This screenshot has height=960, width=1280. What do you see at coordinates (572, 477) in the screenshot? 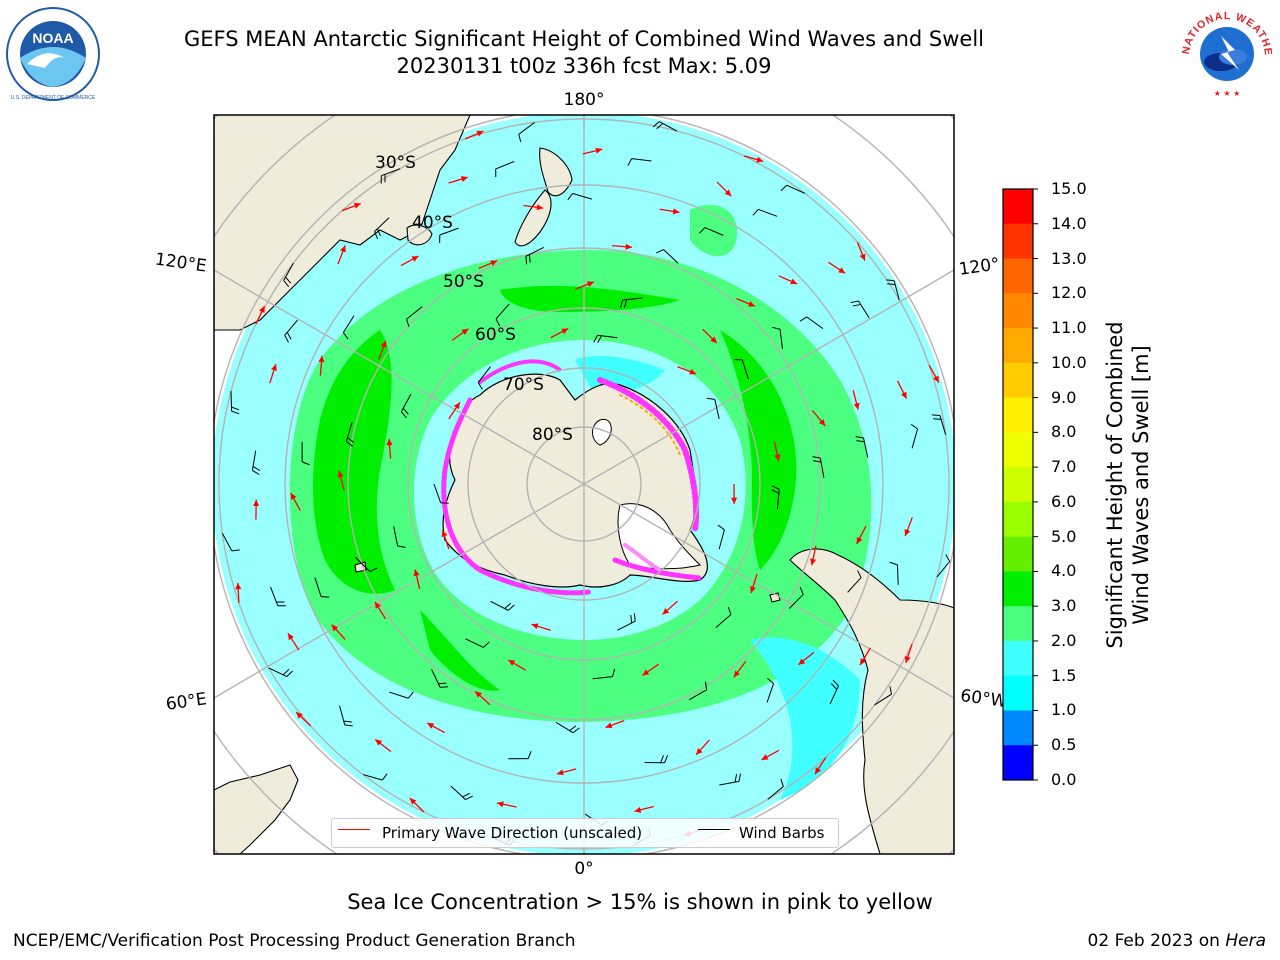
I see `sea-ice` at bounding box center [572, 477].